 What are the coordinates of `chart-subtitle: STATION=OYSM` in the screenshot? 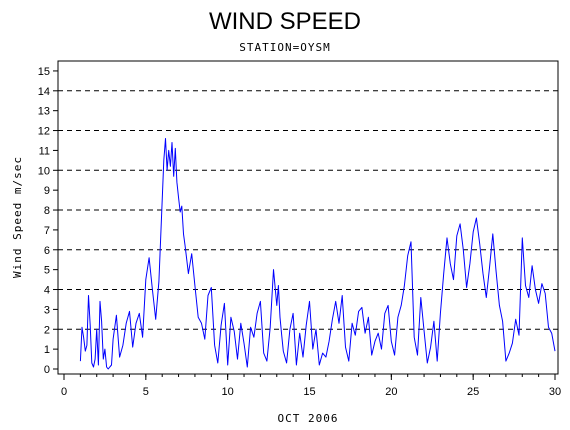 It's located at (284, 47).